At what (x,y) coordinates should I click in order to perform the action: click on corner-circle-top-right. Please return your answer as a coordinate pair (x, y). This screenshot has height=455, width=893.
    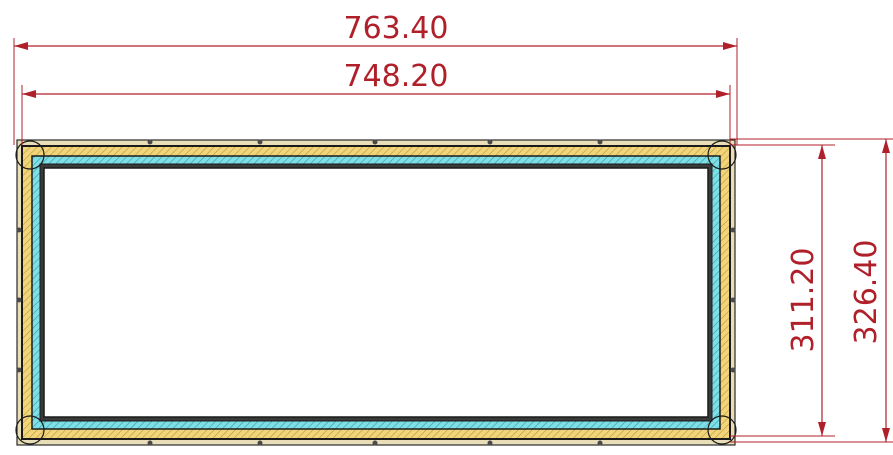
    Looking at the image, I should click on (722, 155).